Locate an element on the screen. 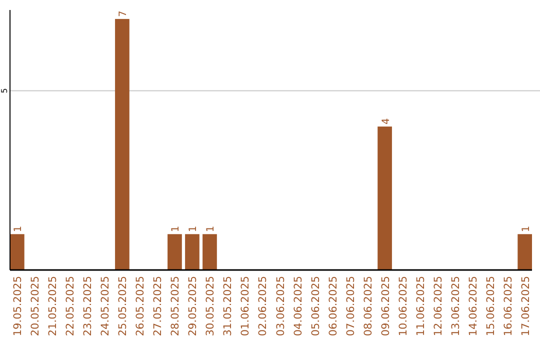 Image resolution: width=540 pixels, height=340 pixels. x-tick-label: 04.06.2025 is located at coordinates (298, 306).